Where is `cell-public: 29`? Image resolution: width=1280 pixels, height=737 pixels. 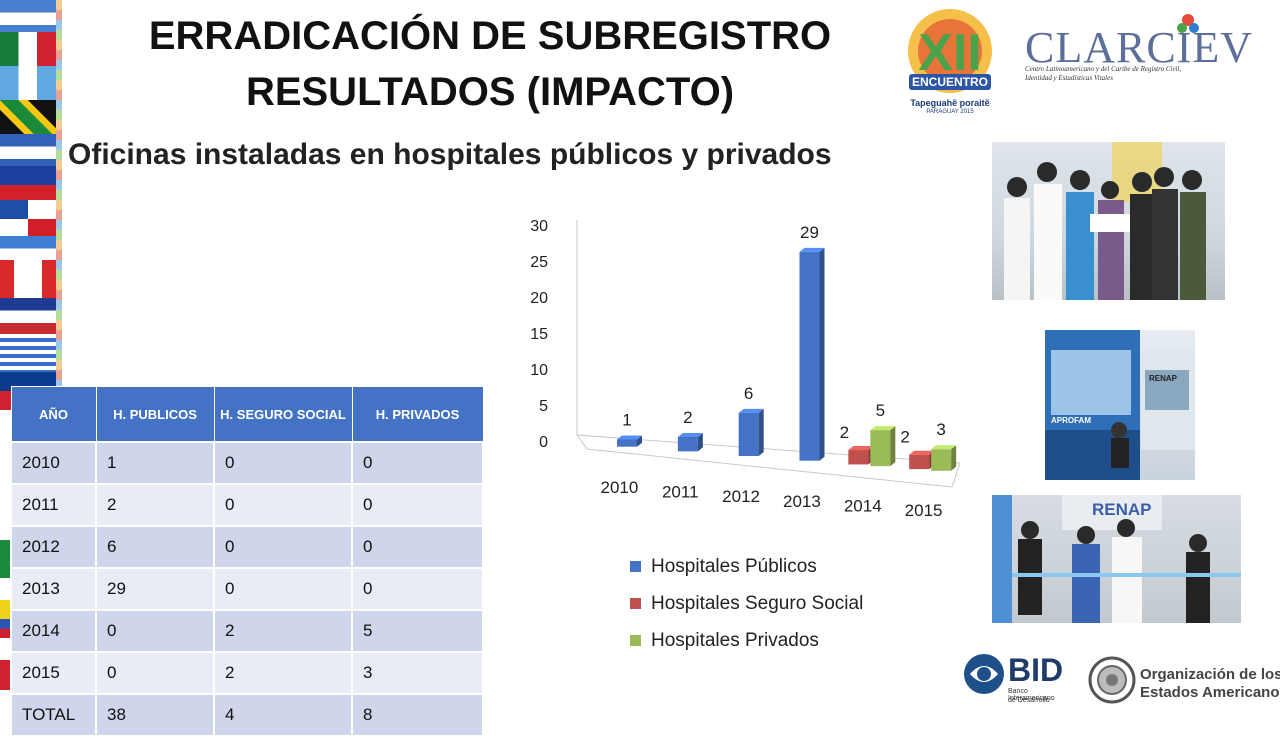 cell-public: 29 is located at coordinates (155, 589).